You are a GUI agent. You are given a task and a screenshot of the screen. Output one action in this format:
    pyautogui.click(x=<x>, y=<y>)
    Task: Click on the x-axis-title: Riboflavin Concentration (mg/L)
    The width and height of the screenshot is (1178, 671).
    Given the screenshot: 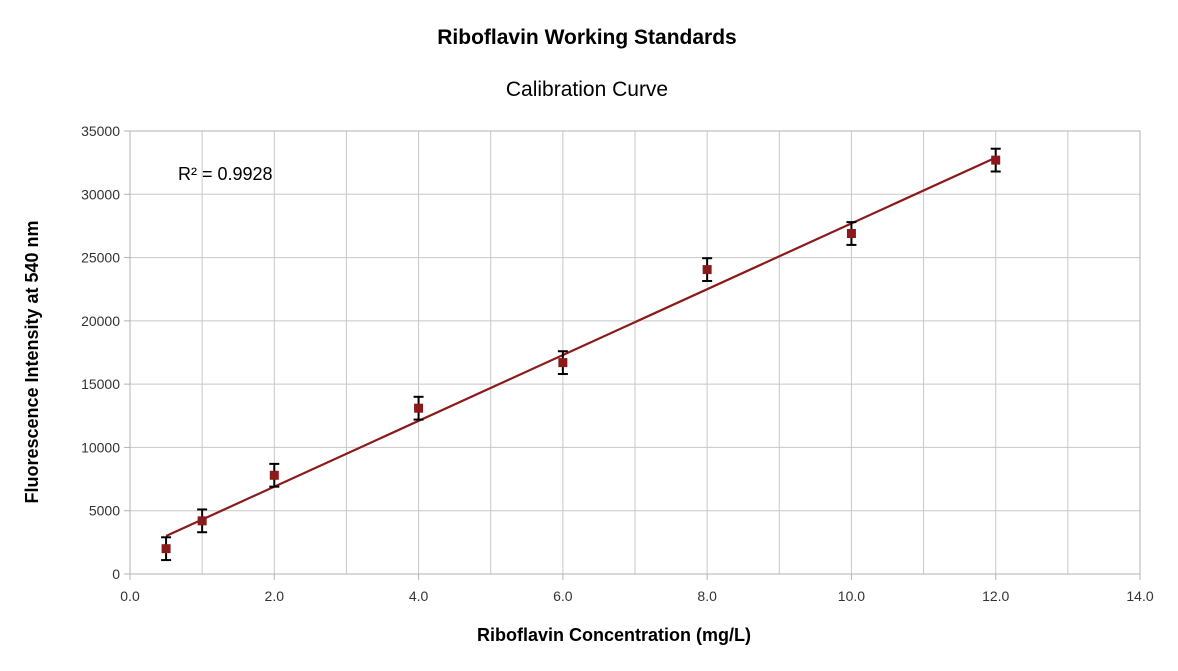 What is the action you would take?
    pyautogui.click(x=614, y=635)
    